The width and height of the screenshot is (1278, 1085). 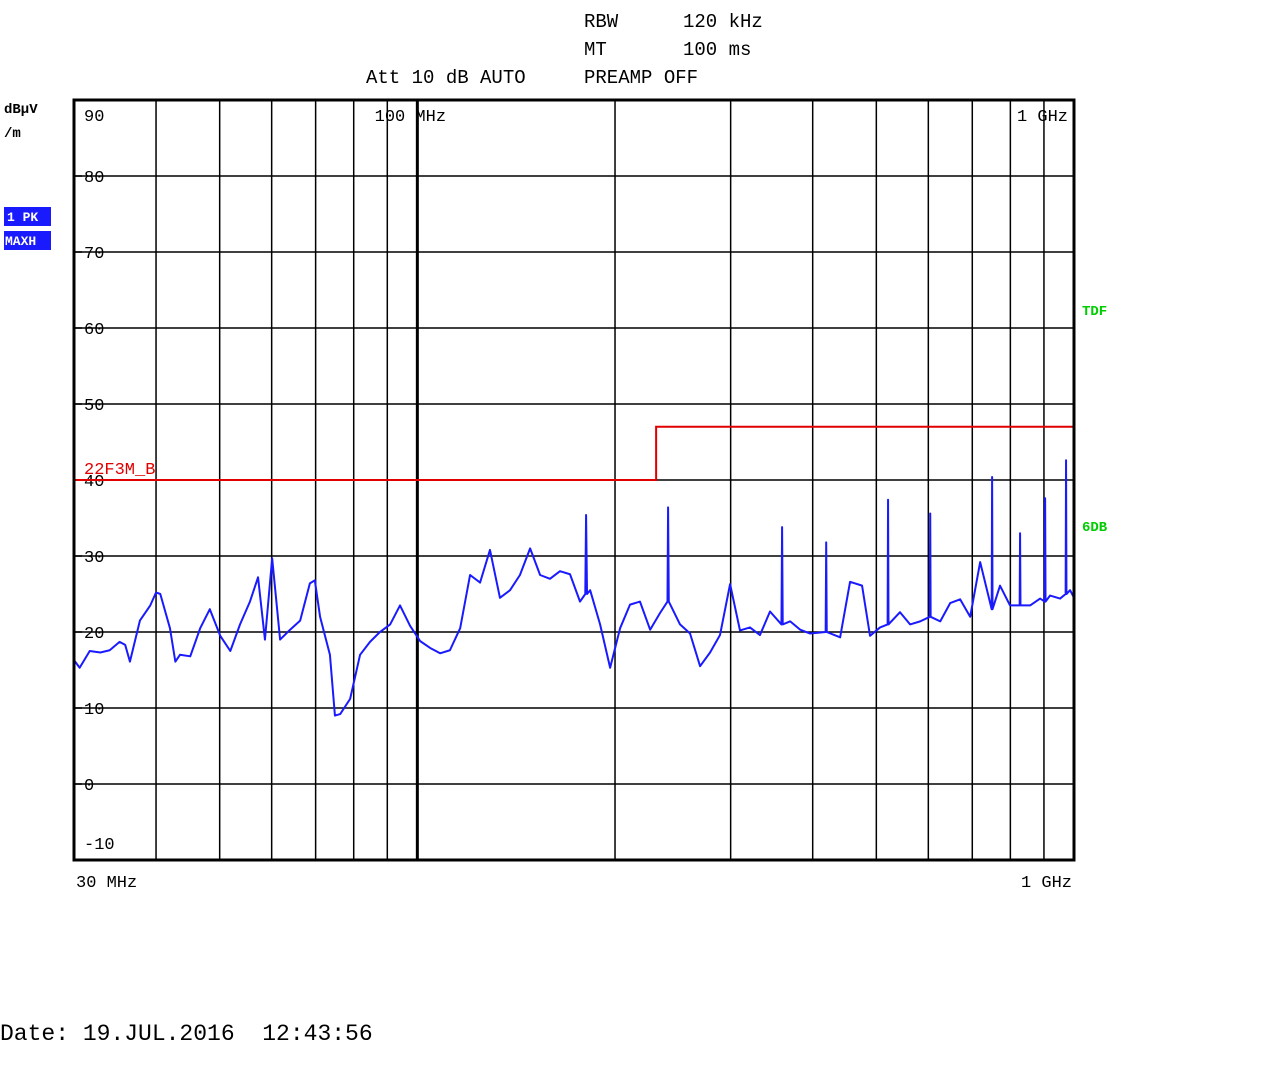 I want to click on top-x-label: 100 MHz, so click(x=410, y=117).